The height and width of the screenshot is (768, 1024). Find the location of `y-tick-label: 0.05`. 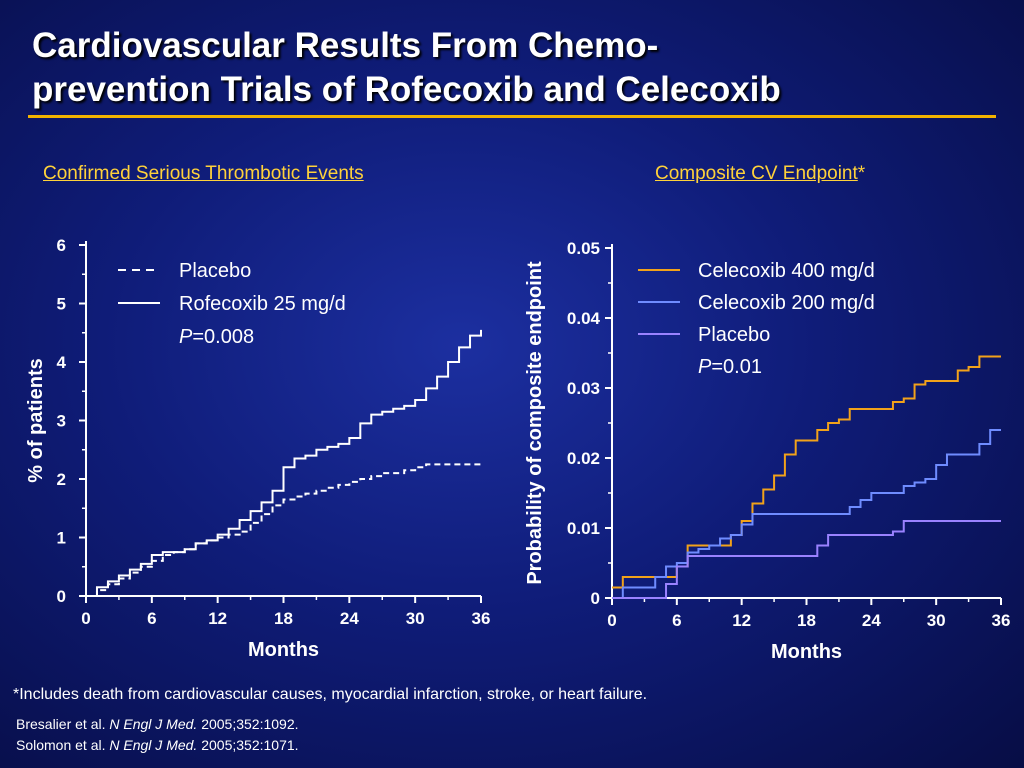

y-tick-label: 0.05 is located at coordinates (583, 248).